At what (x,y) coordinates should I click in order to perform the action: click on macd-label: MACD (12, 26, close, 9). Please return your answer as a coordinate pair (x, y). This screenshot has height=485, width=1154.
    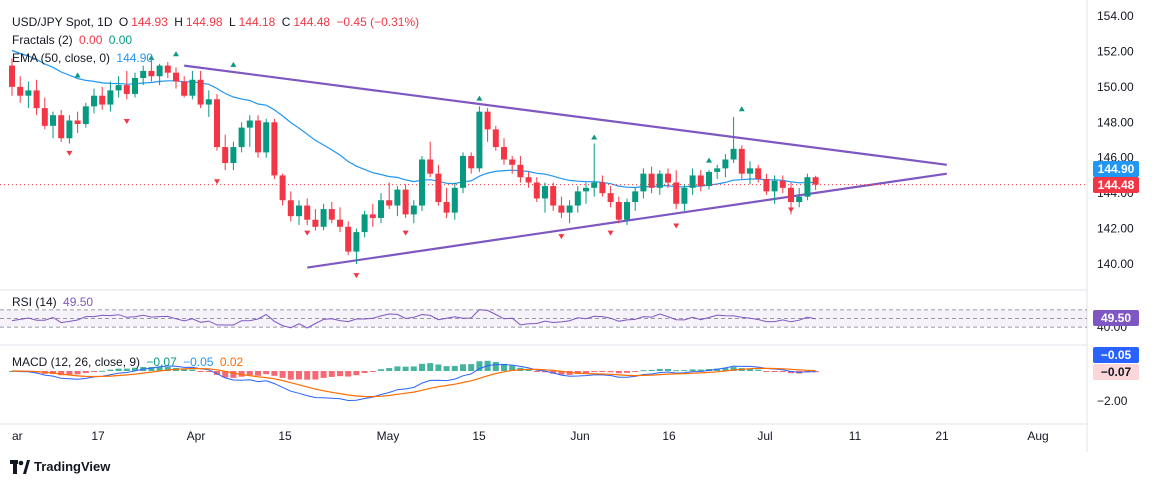
    Looking at the image, I should click on (76, 362).